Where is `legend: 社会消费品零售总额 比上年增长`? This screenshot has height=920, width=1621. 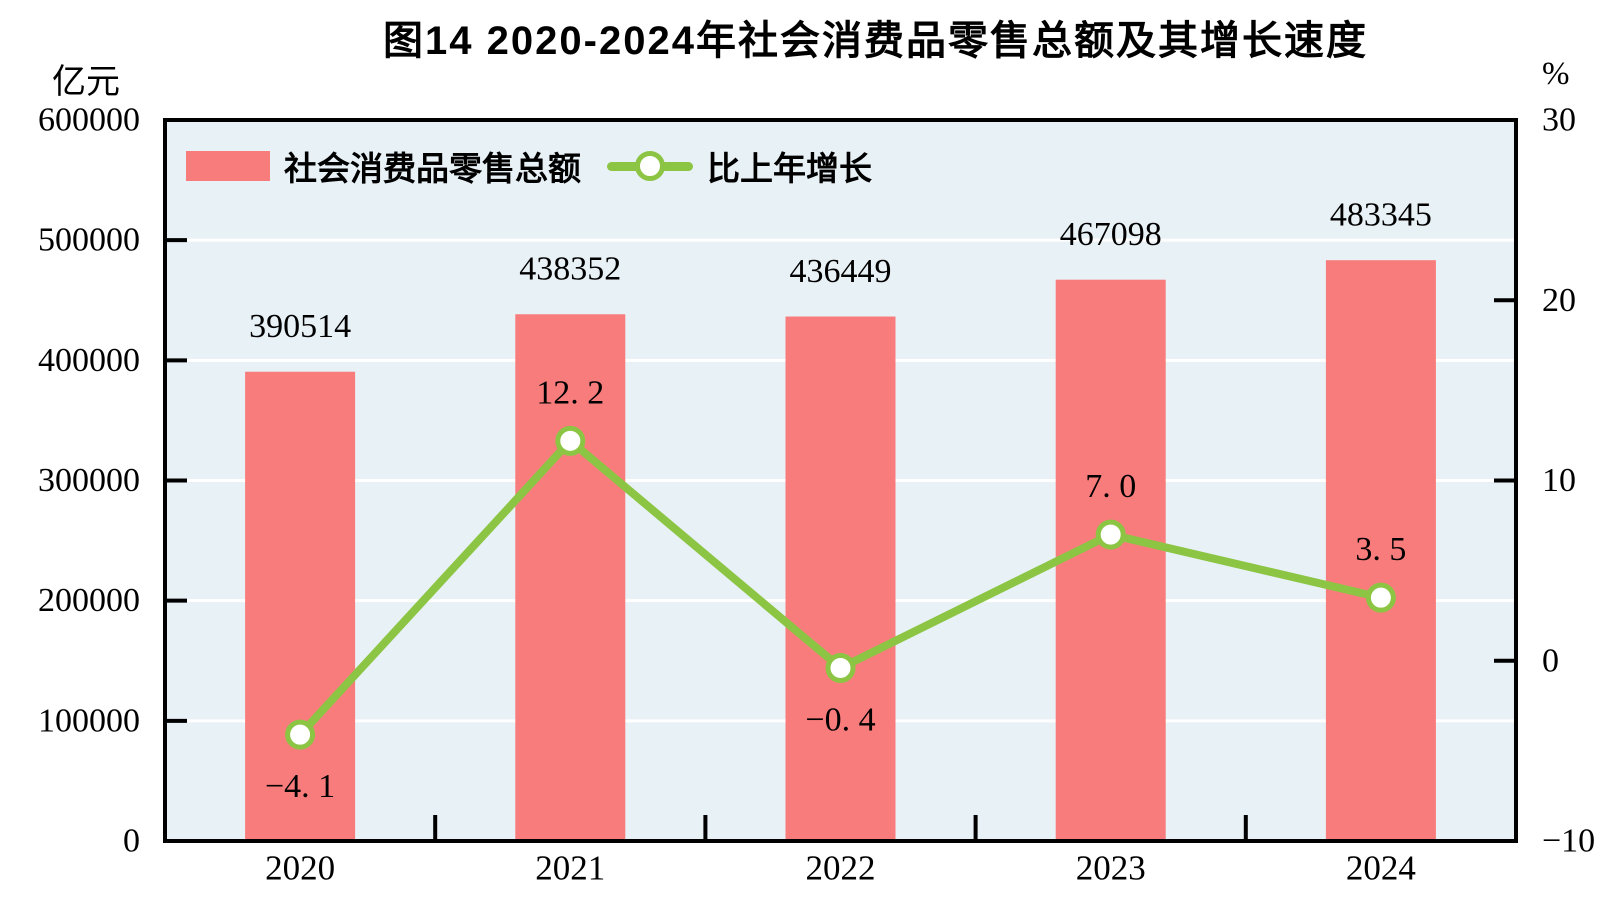 legend: 社会消费品零售总额 比上年增长 is located at coordinates (529, 166).